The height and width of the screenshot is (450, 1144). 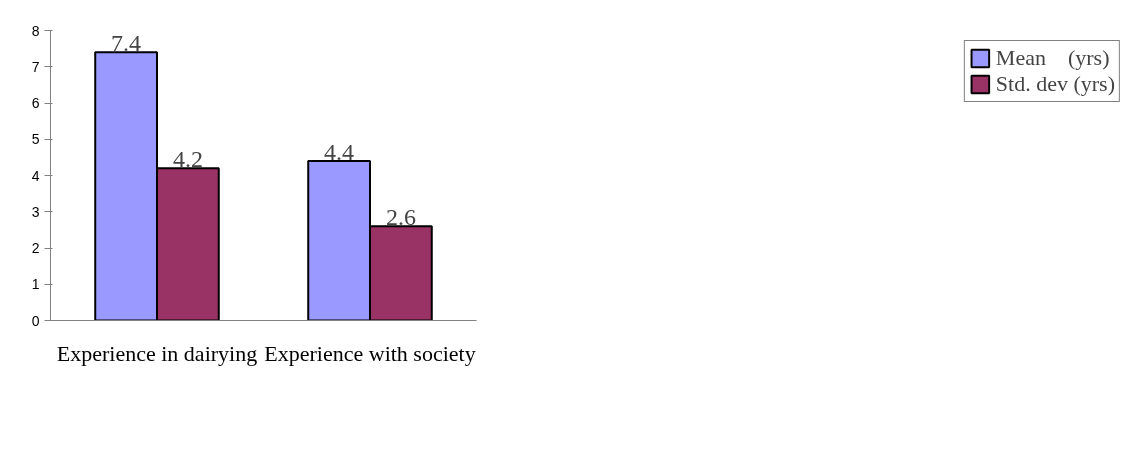 I want to click on data-label: 4.4, so click(x=339, y=152).